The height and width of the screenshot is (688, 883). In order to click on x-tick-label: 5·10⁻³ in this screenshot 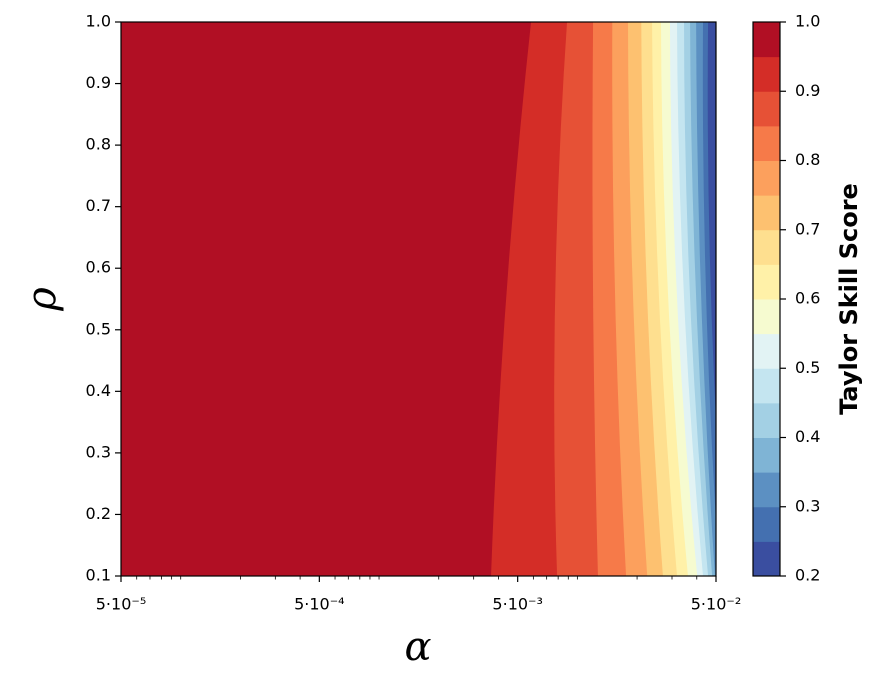, I will do `click(517, 604)`.